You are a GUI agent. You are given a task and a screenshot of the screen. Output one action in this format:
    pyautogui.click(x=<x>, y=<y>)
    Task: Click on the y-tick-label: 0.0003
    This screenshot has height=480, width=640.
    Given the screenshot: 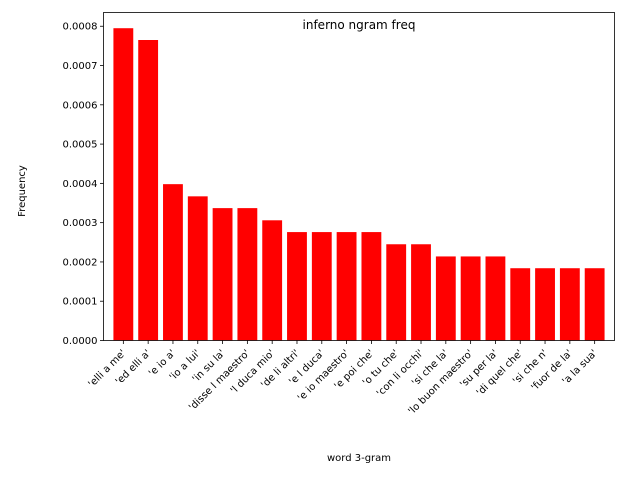 What is the action you would take?
    pyautogui.click(x=80, y=223)
    